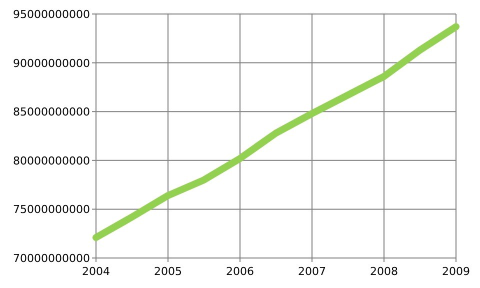 The image size is (480, 288). Describe the element at coordinates (384, 271) in the screenshot. I see `x-tick-label: 2008` at that location.